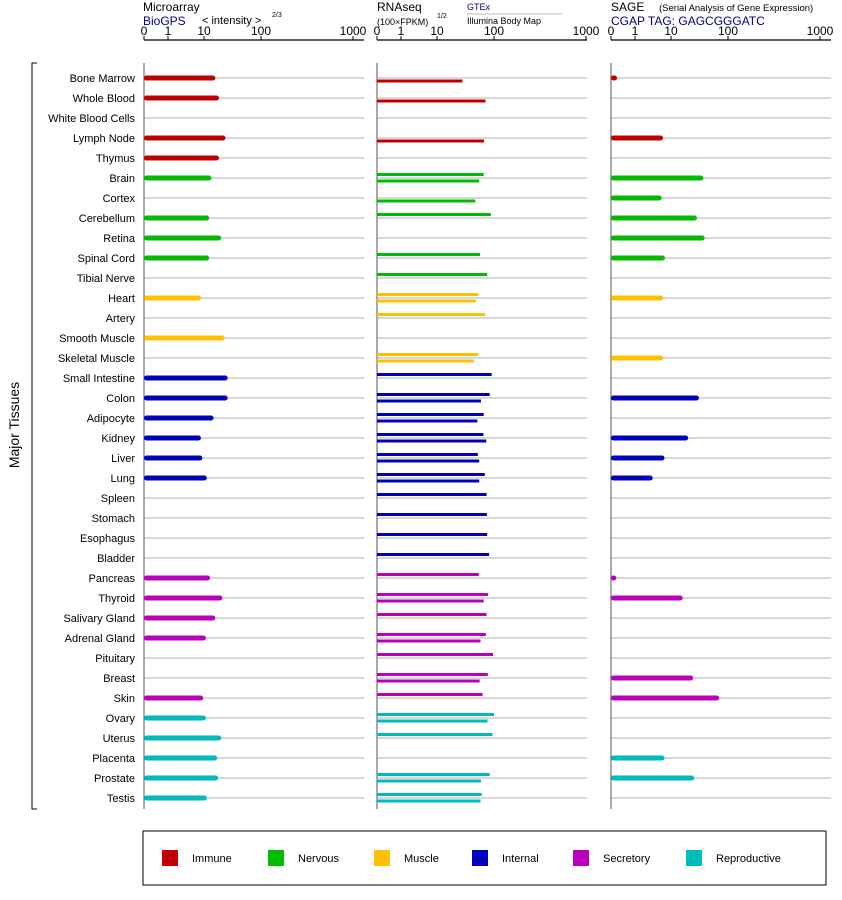 The width and height of the screenshot is (842, 900). What do you see at coordinates (399, 7) in the screenshot?
I see `rnaseq-title: RNAseq` at bounding box center [399, 7].